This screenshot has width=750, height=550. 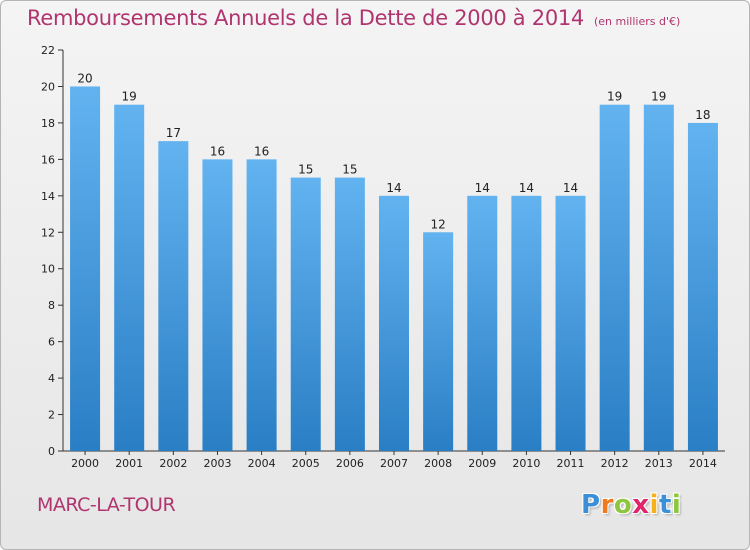 What do you see at coordinates (84, 78) in the screenshot?
I see `bar-value-label: 20` at bounding box center [84, 78].